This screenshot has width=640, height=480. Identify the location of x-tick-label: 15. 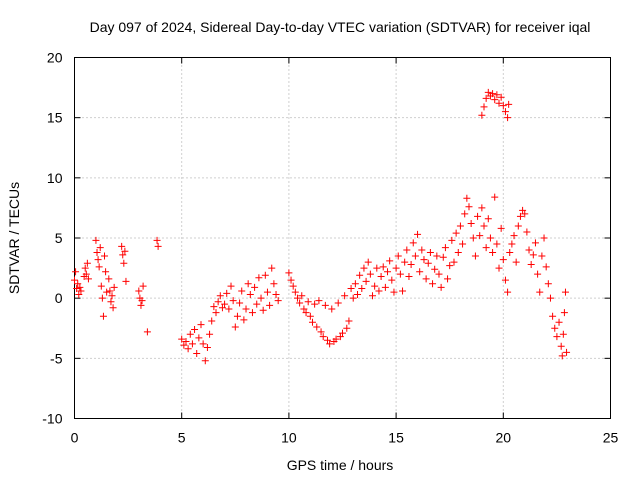
(396, 438).